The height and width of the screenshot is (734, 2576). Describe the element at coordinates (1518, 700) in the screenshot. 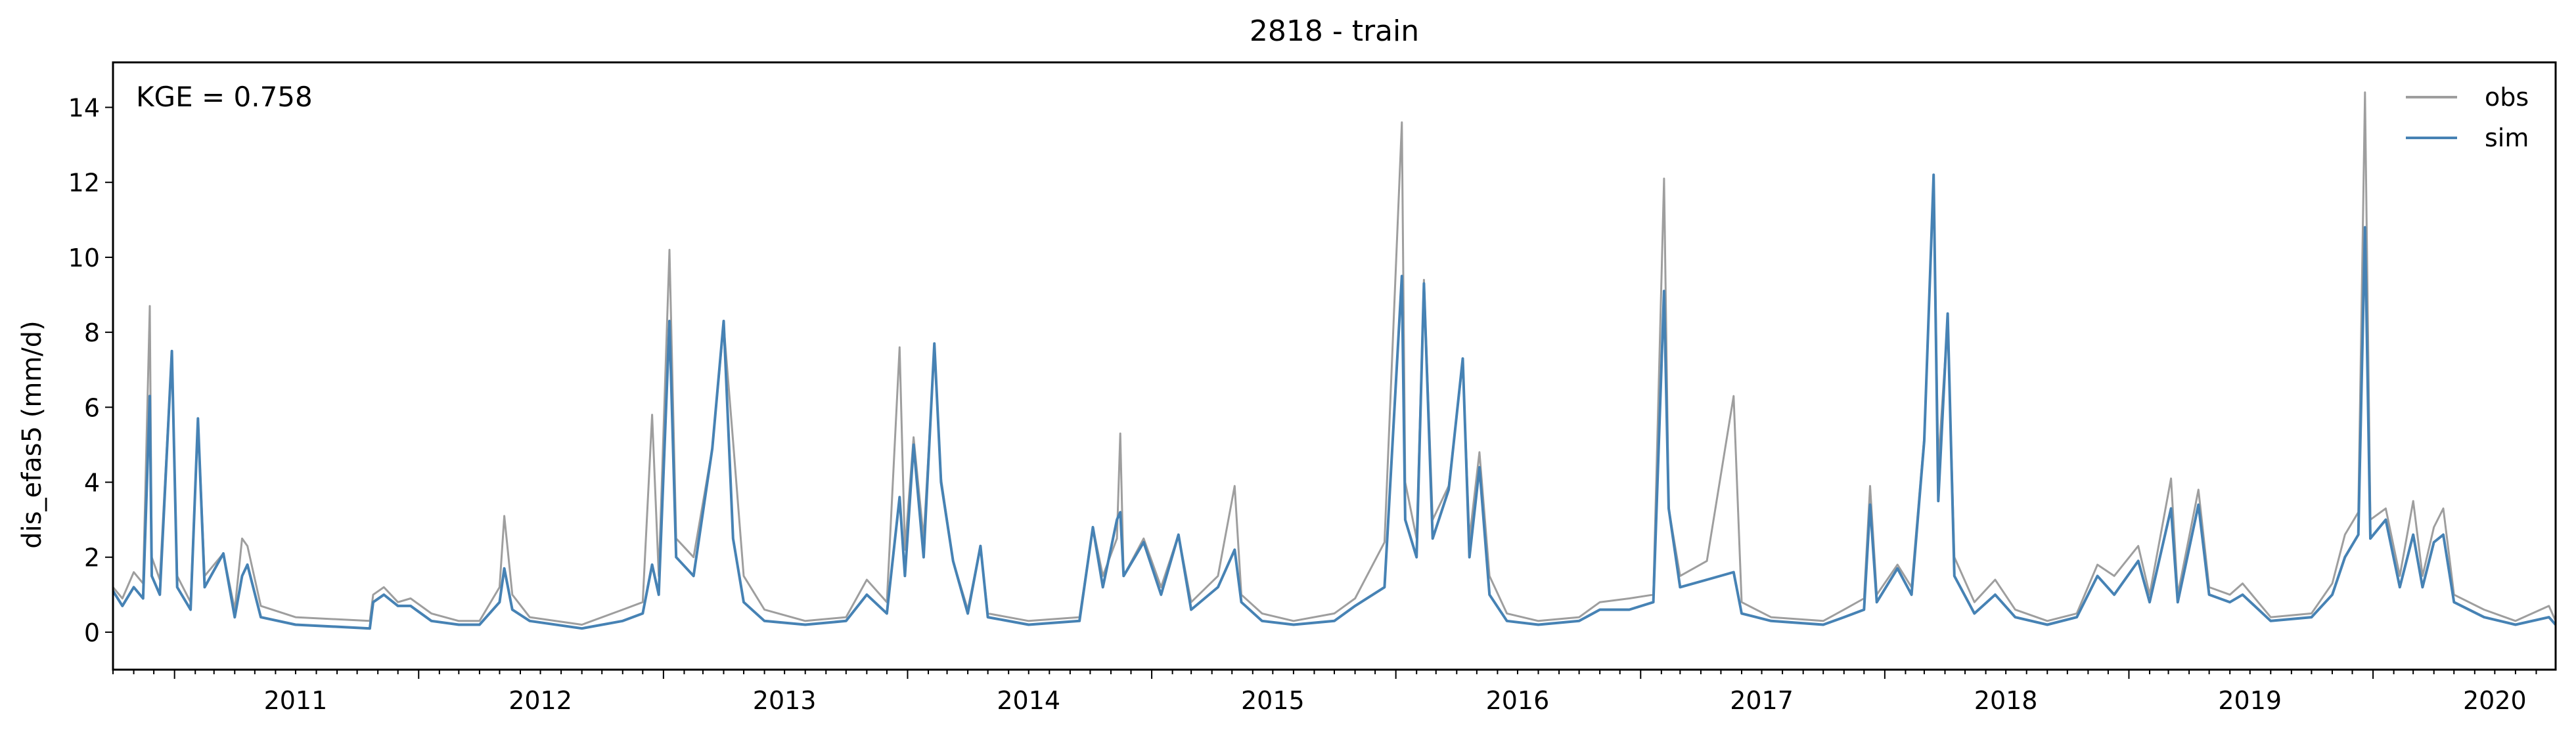

I see `x-tick-label: 2016` at that location.